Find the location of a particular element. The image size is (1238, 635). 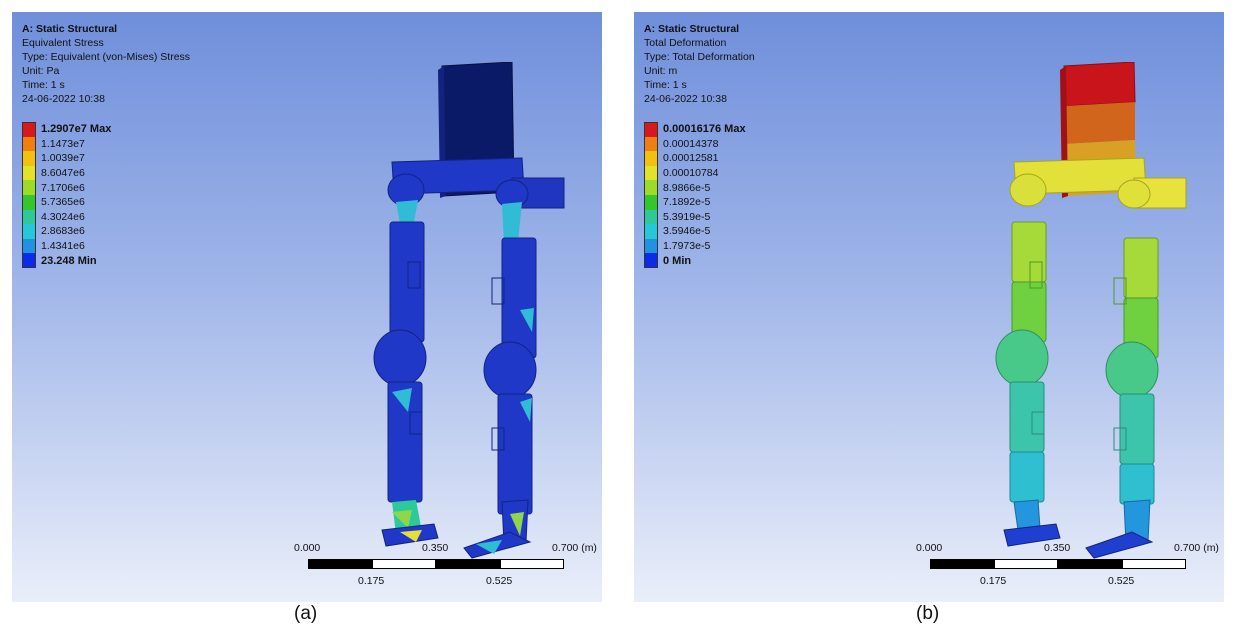

legend-entry: 0.00016176 Max is located at coordinates (695, 129).